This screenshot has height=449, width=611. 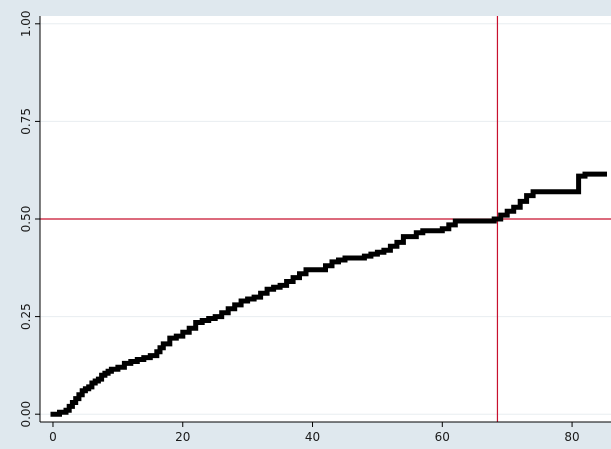 I want to click on x-tick-label: 20, so click(x=182, y=437).